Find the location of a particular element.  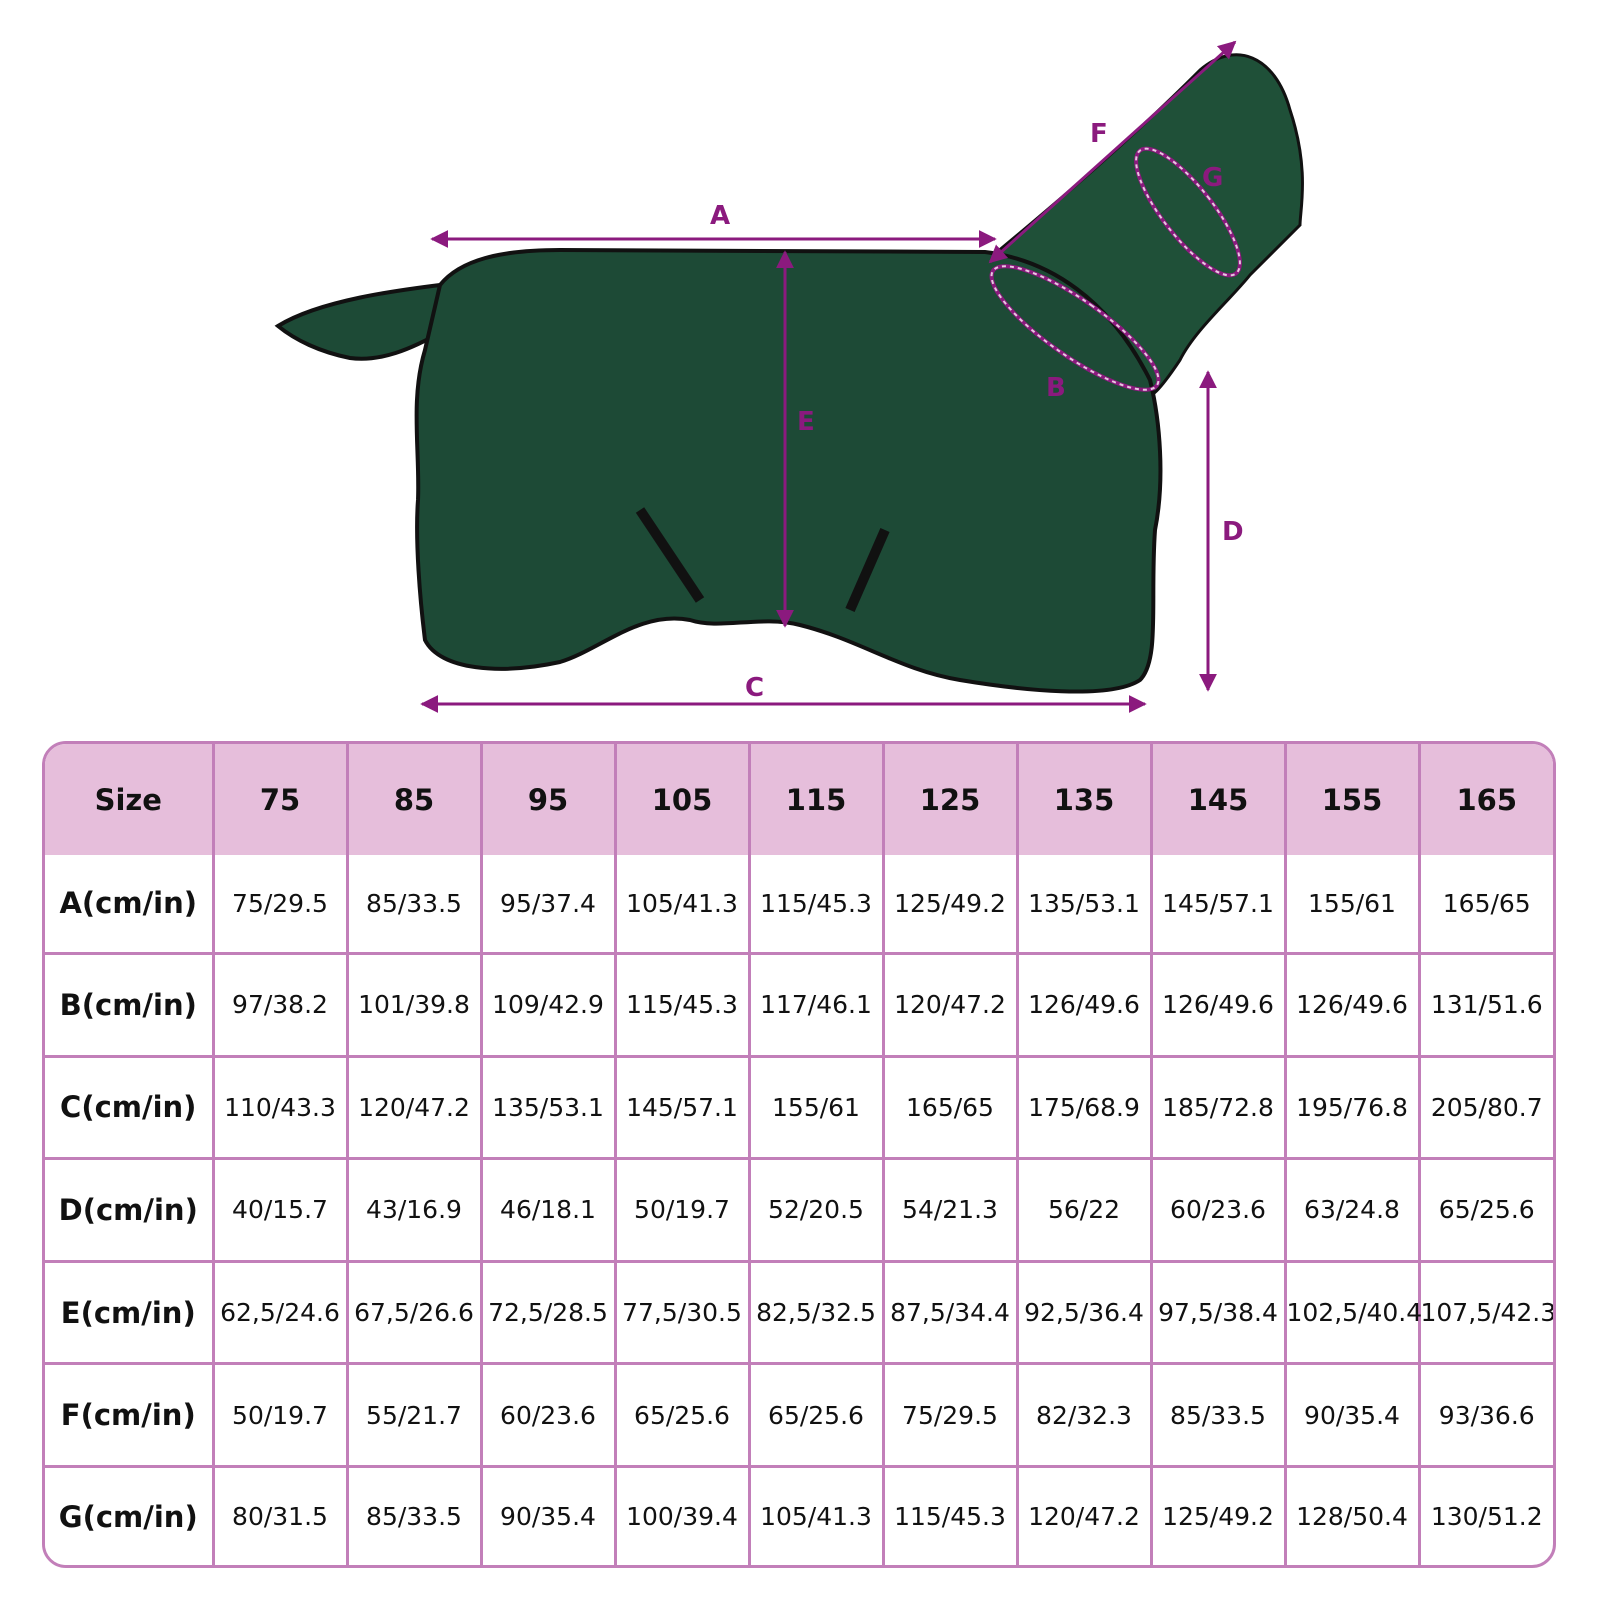

table-cell: 165/65 is located at coordinates (1485, 905).